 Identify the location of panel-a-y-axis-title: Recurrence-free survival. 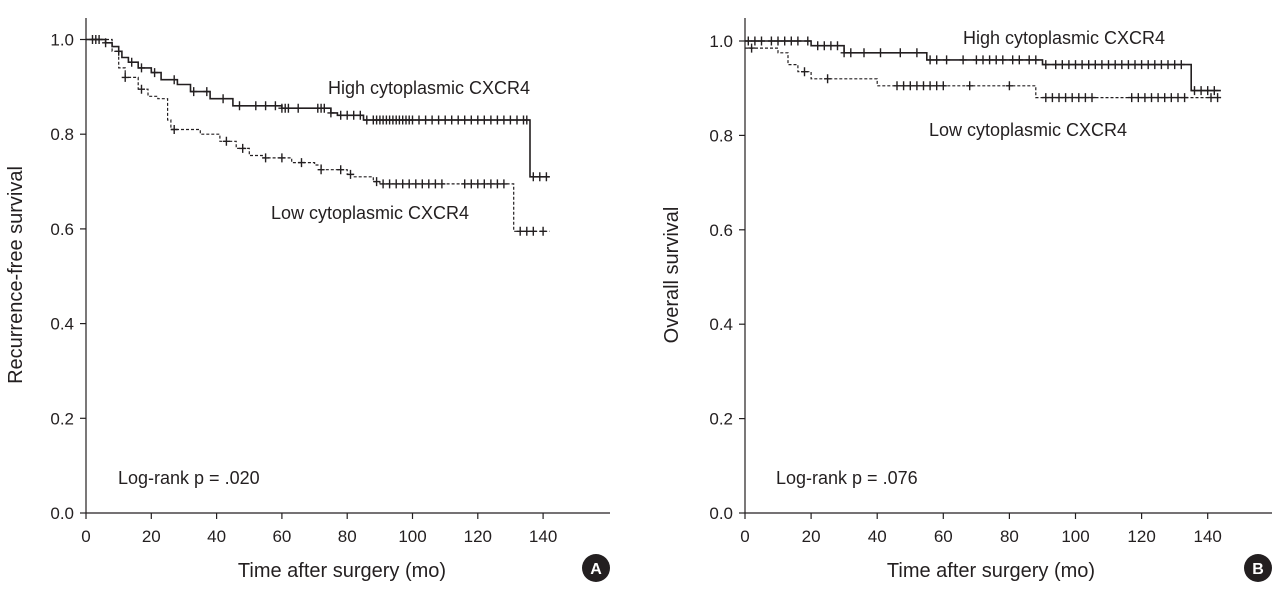
(16, 275).